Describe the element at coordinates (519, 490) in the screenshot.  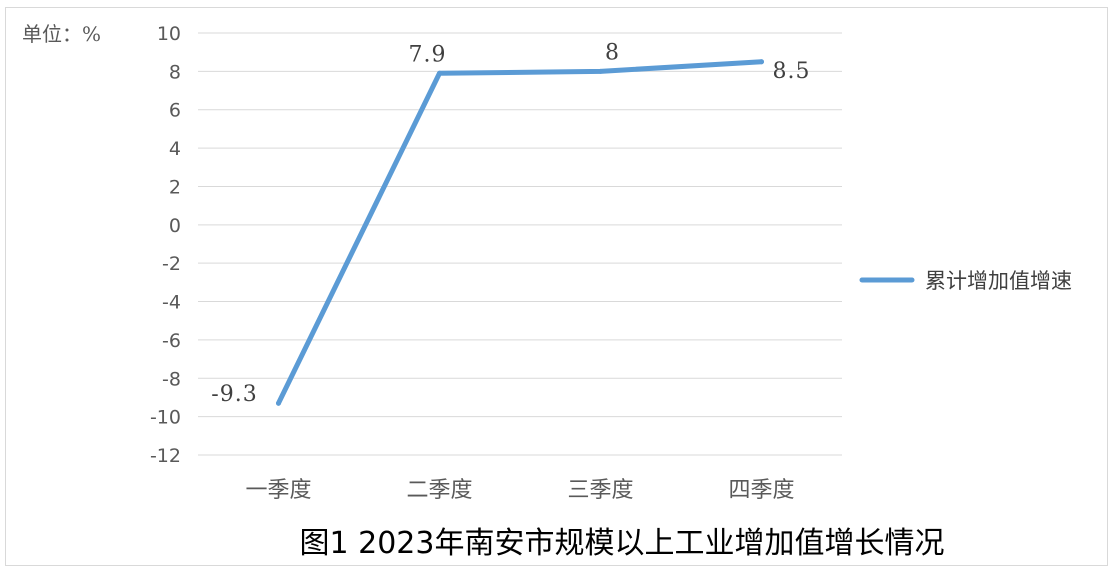
I see `x-axis-categories: 一季度 二季度 三季度 四季度` at that location.